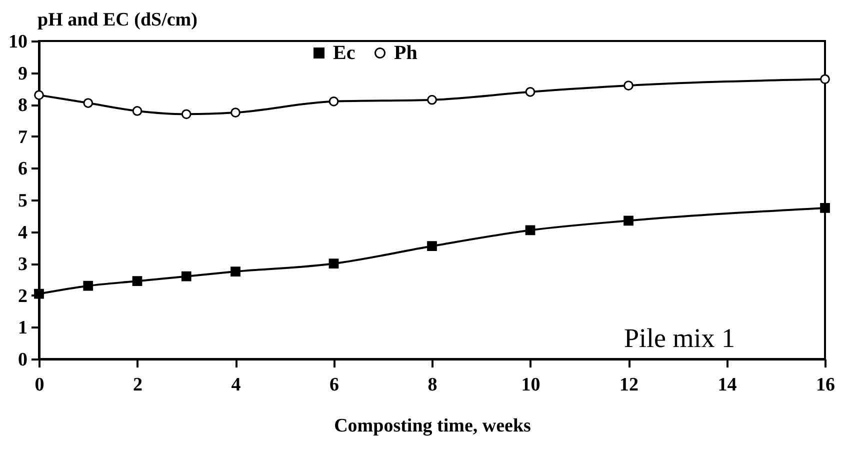  Describe the element at coordinates (23, 328) in the screenshot. I see `y-tick-label: 1` at that location.